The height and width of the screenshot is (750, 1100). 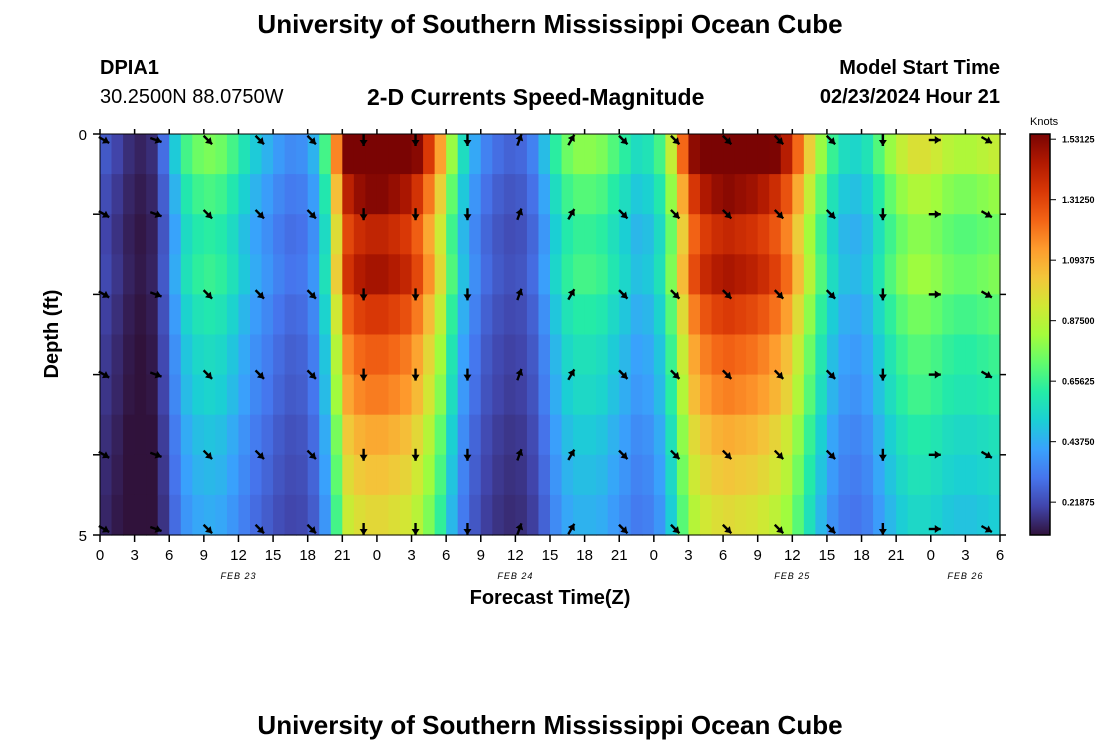 What do you see at coordinates (1044, 122) in the screenshot?
I see `colorbar-label: Knots` at bounding box center [1044, 122].